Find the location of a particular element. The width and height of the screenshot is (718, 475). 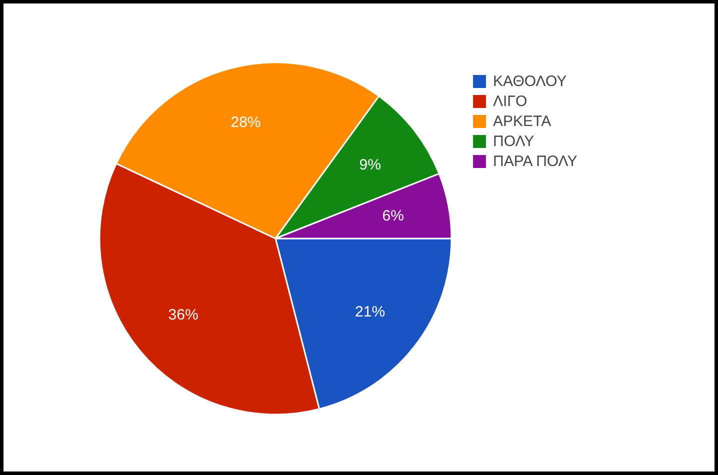

legend-label: ΠΑΡΑ ΠΟΛΥ is located at coordinates (535, 161).